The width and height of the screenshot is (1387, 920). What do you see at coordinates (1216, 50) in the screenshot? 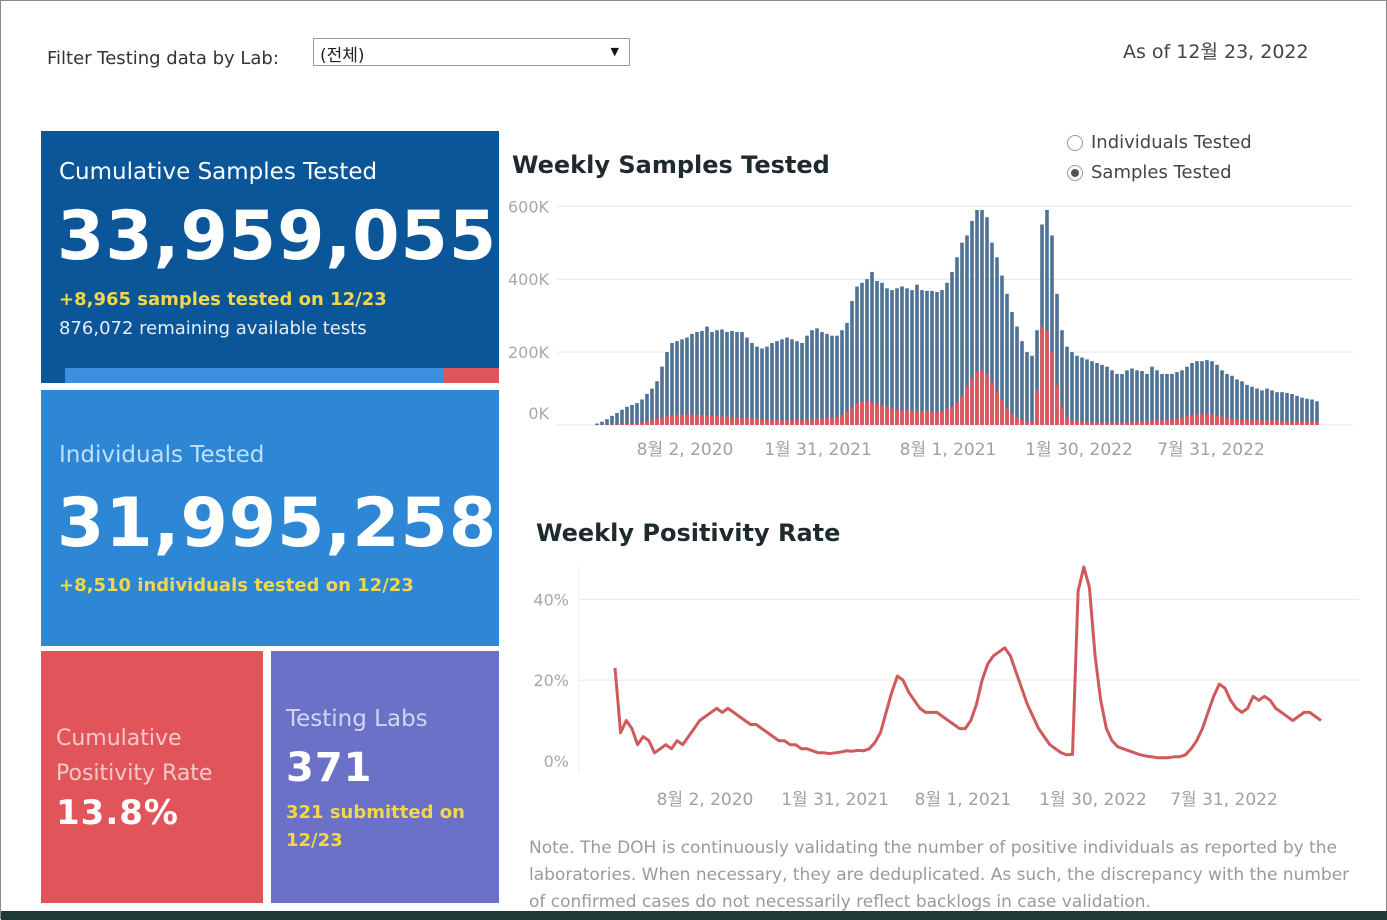
I see `as-of-date: As of 12월 23, 2022` at bounding box center [1216, 50].